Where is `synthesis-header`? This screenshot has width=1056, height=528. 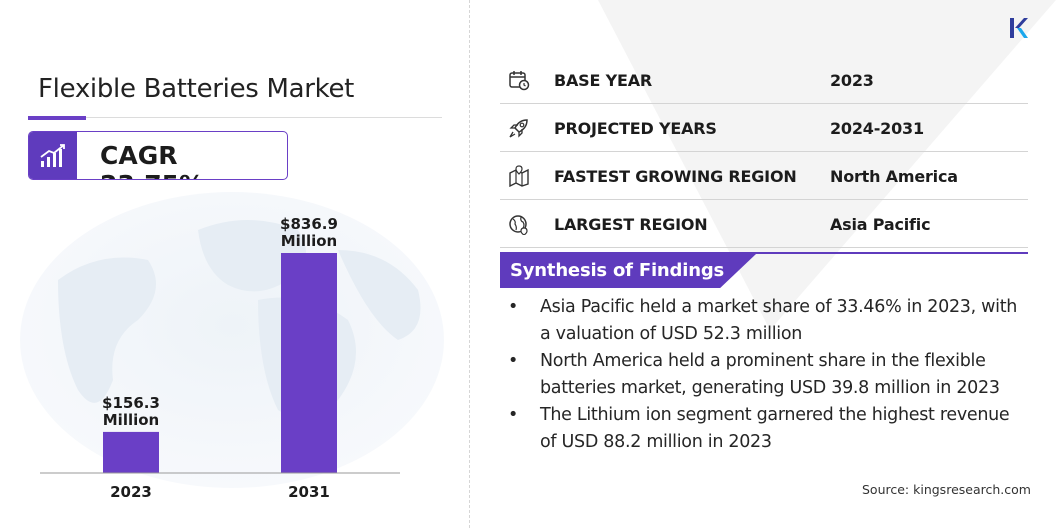 synthesis-header is located at coordinates (628, 271).